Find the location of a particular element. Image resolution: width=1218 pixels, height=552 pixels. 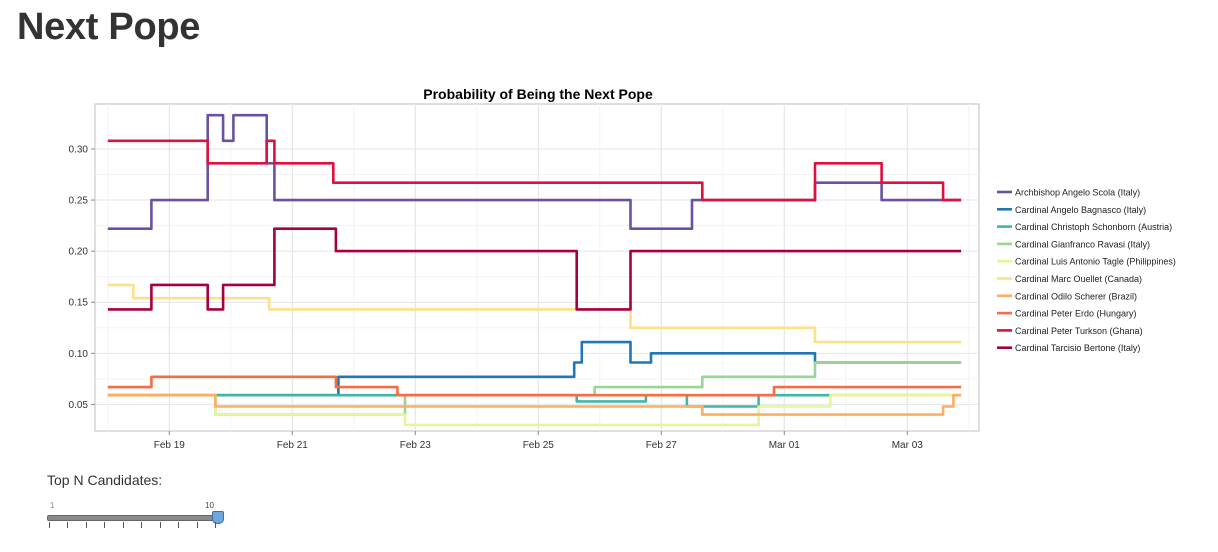

y-tick-label: 0.05 is located at coordinates (79, 405).